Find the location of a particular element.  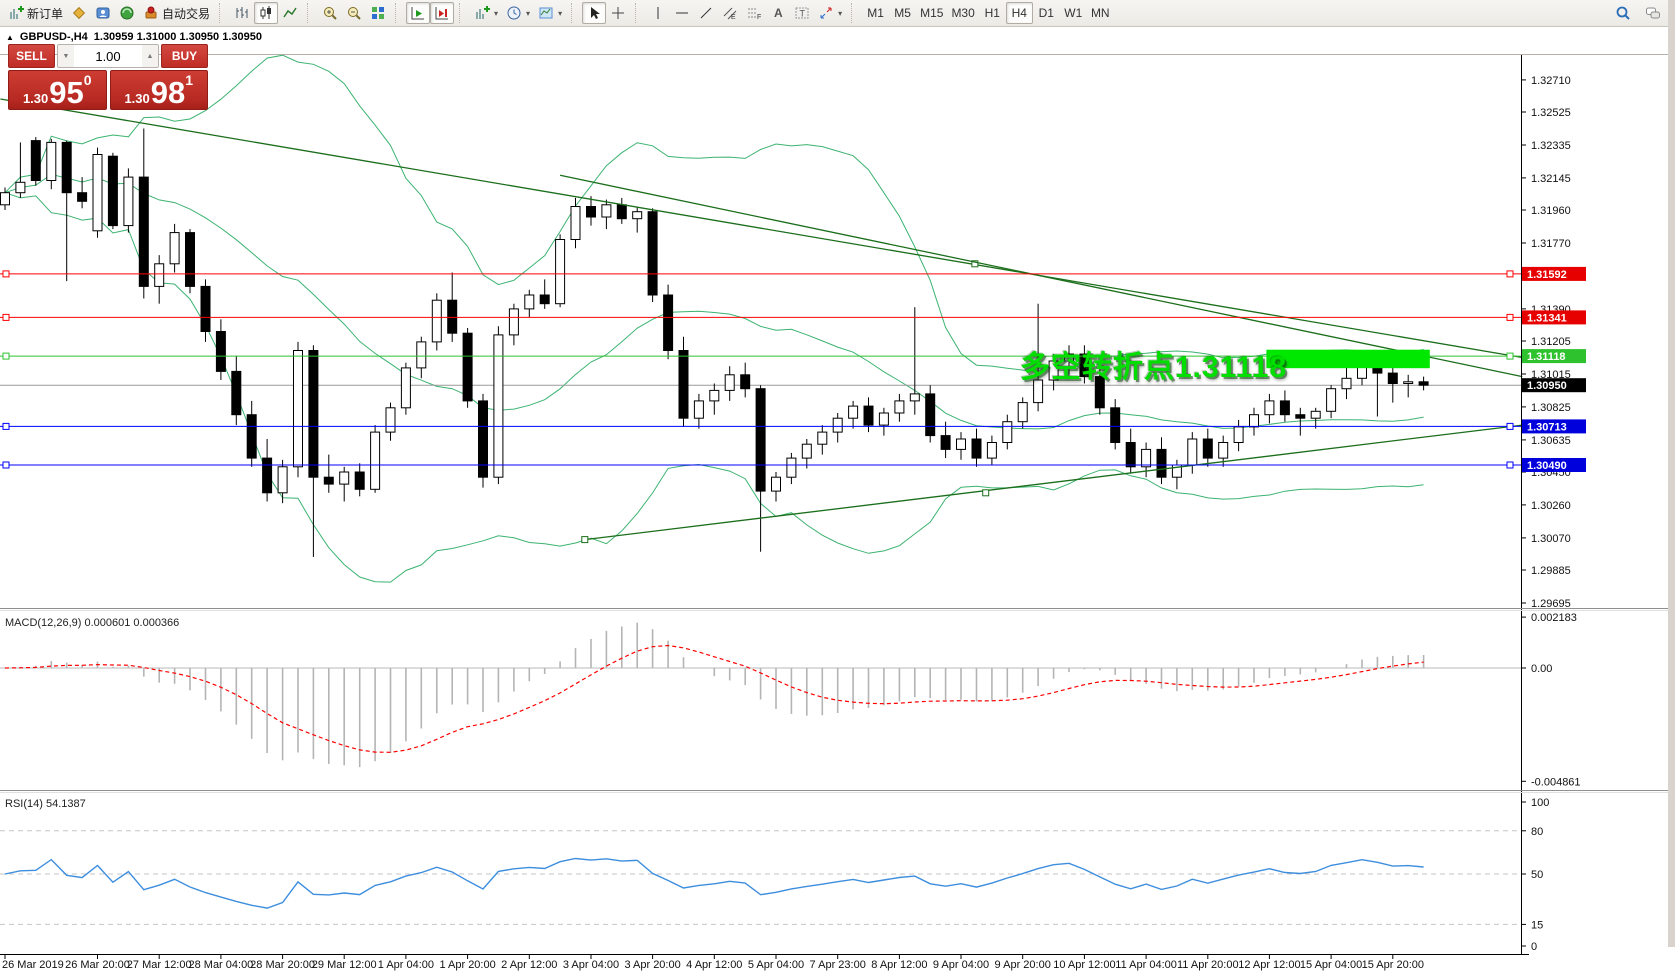

timeframe-d1-button: D1 is located at coordinates (1046, 13).